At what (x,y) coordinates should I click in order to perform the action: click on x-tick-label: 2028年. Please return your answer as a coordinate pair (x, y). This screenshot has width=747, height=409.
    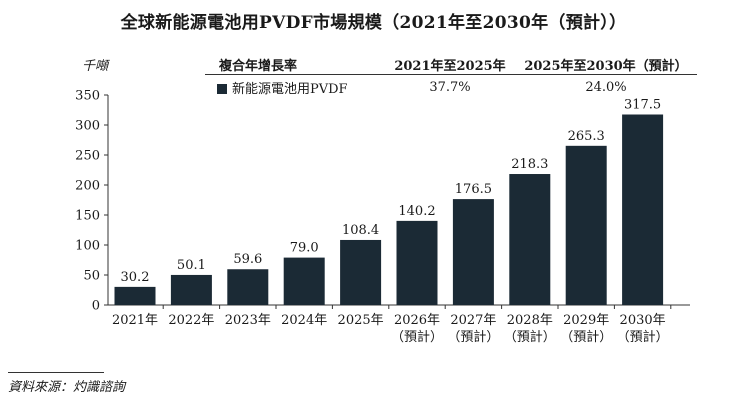
    Looking at the image, I should click on (530, 320).